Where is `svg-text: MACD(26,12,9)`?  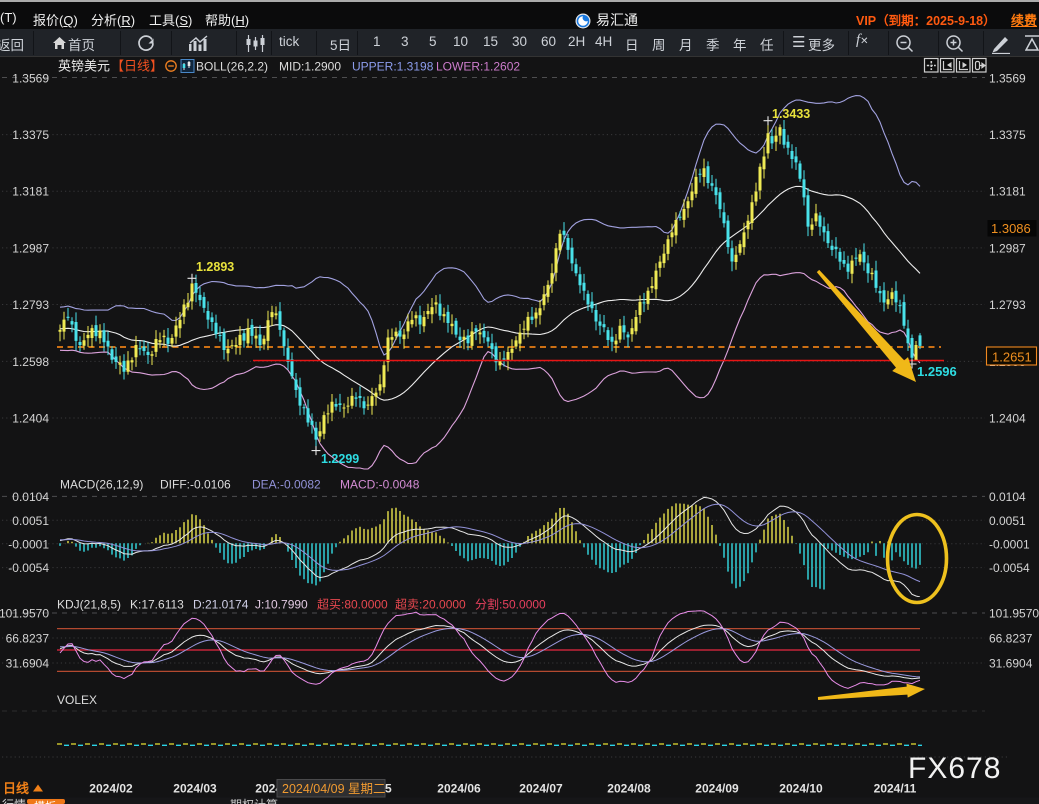
svg-text: MACD(26,12,9) is located at coordinates (101, 485).